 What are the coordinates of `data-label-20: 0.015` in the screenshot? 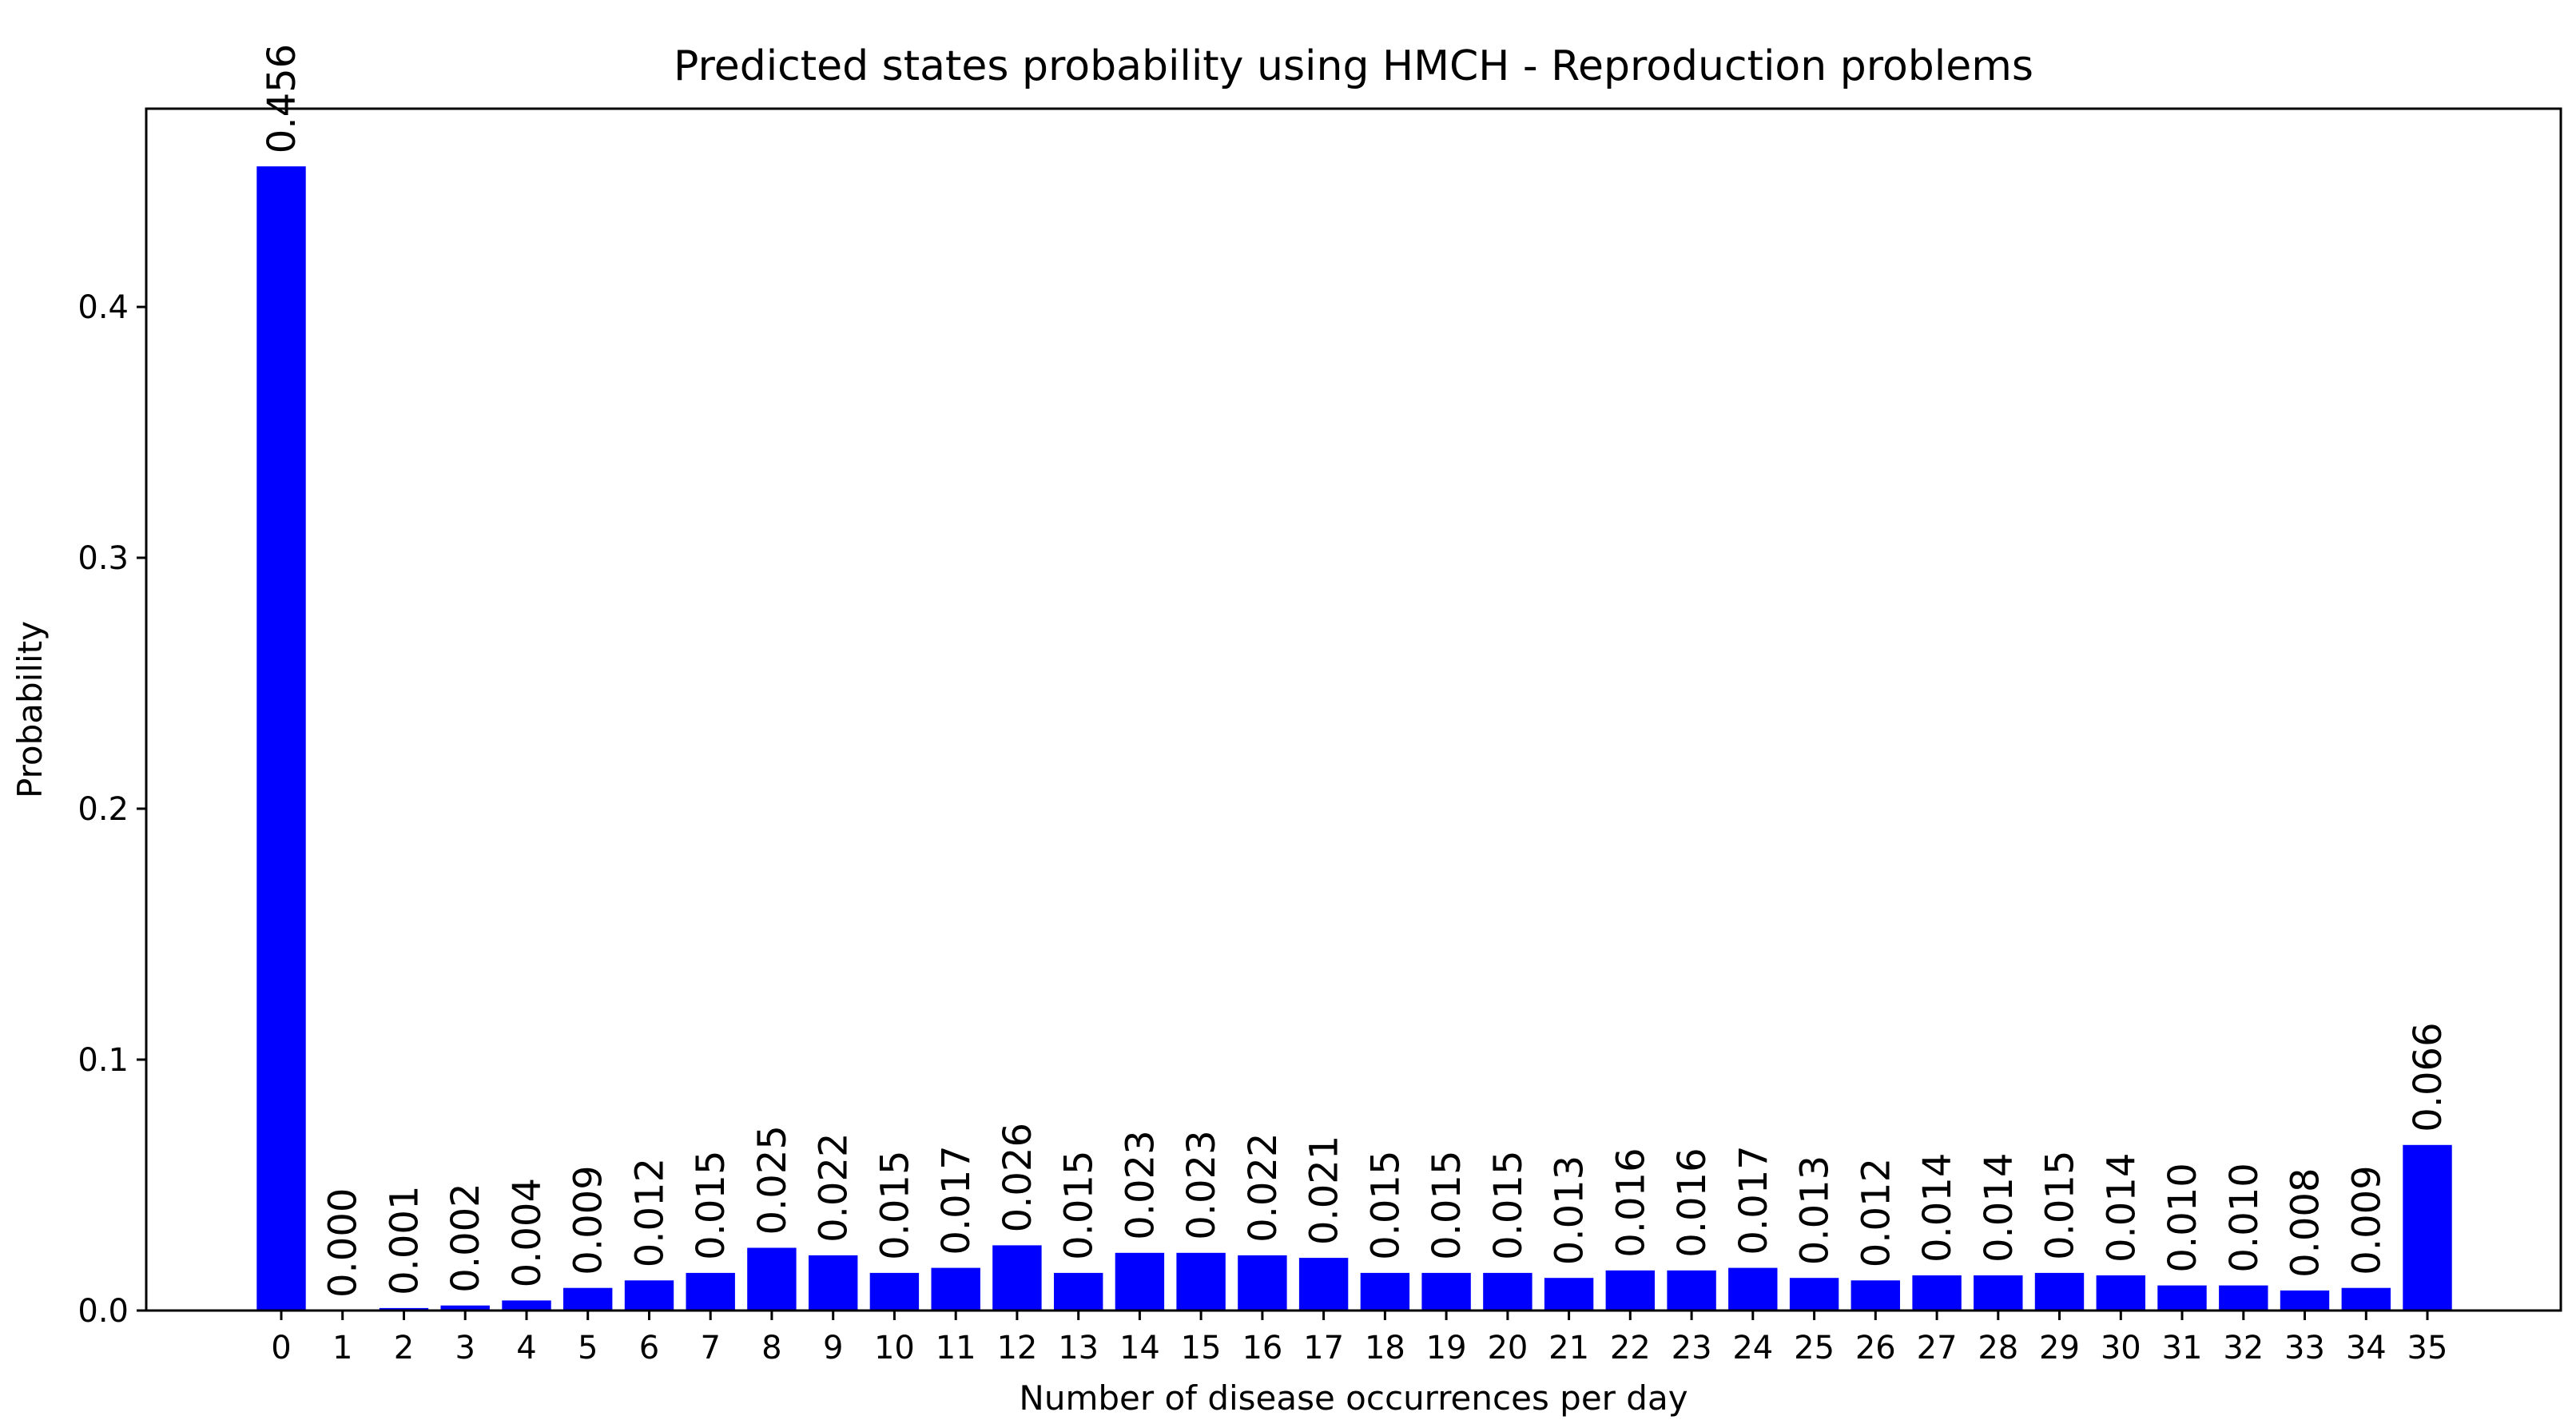 It's located at (1508, 1204).